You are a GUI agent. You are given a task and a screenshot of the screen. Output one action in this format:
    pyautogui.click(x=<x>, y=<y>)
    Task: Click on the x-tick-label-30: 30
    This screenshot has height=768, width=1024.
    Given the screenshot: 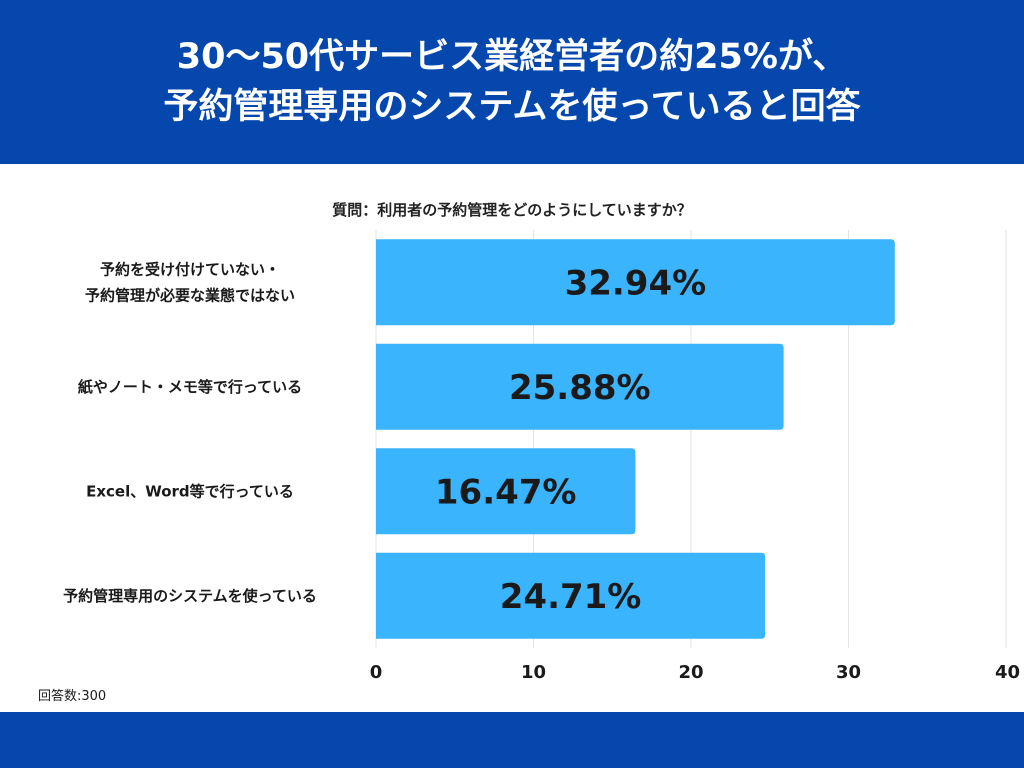 What is the action you would take?
    pyautogui.click(x=848, y=672)
    